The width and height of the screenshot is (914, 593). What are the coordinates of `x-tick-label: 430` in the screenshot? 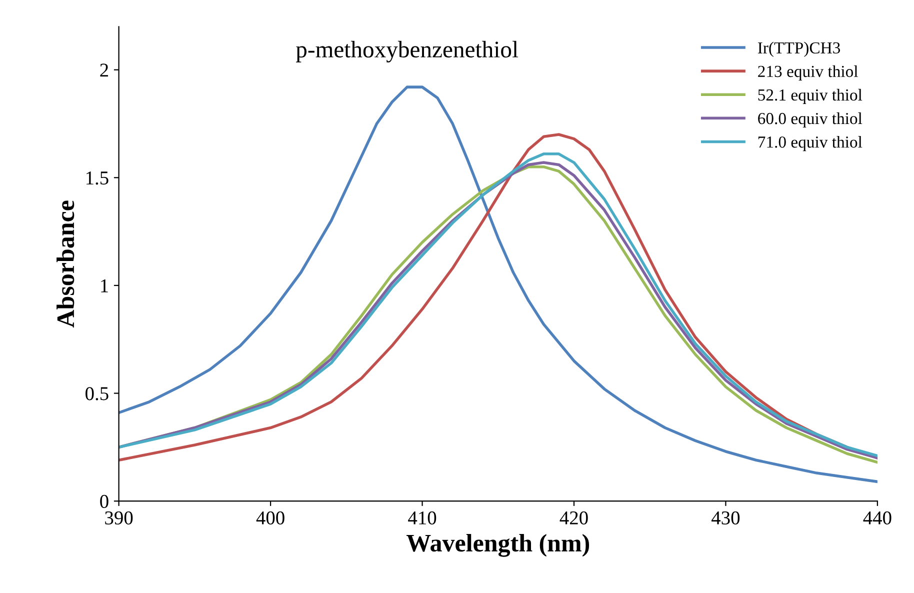 It's located at (726, 517).